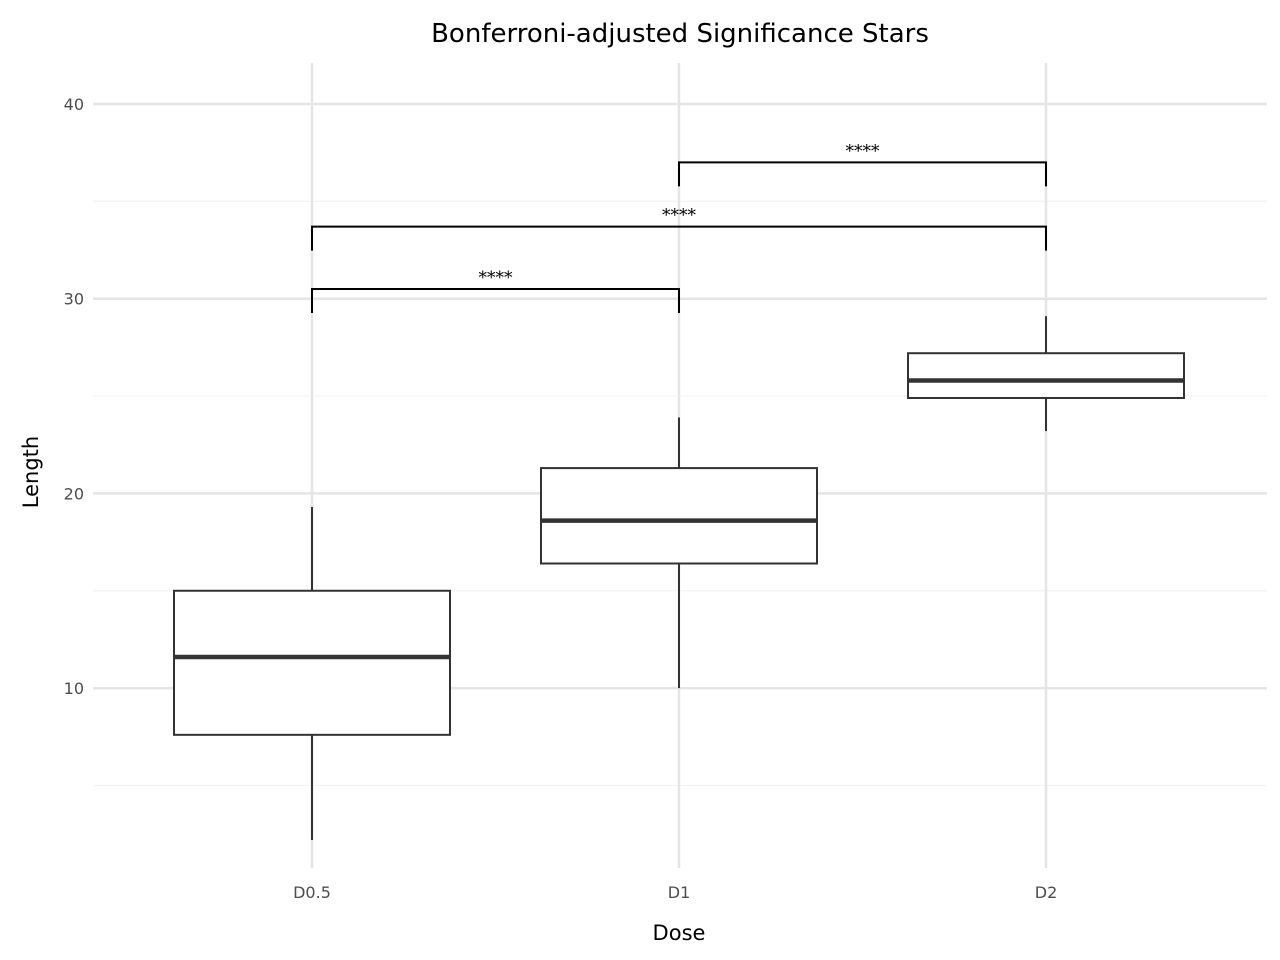 The width and height of the screenshot is (1280, 960). What do you see at coordinates (312, 892) in the screenshot?
I see `x-tick-label: D0.5` at bounding box center [312, 892].